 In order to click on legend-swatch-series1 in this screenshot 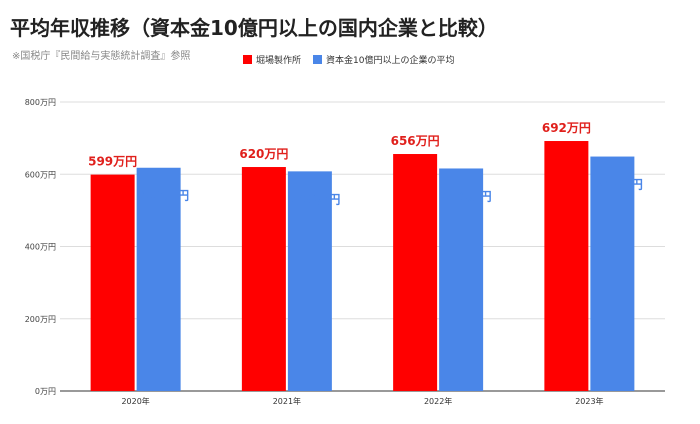, I will do `click(247, 59)`.